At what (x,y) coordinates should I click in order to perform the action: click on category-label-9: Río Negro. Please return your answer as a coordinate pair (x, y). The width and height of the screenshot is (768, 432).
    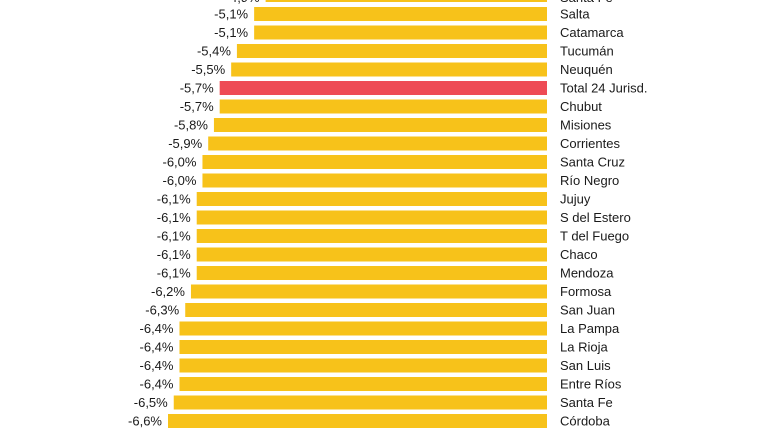
    Looking at the image, I should click on (589, 180).